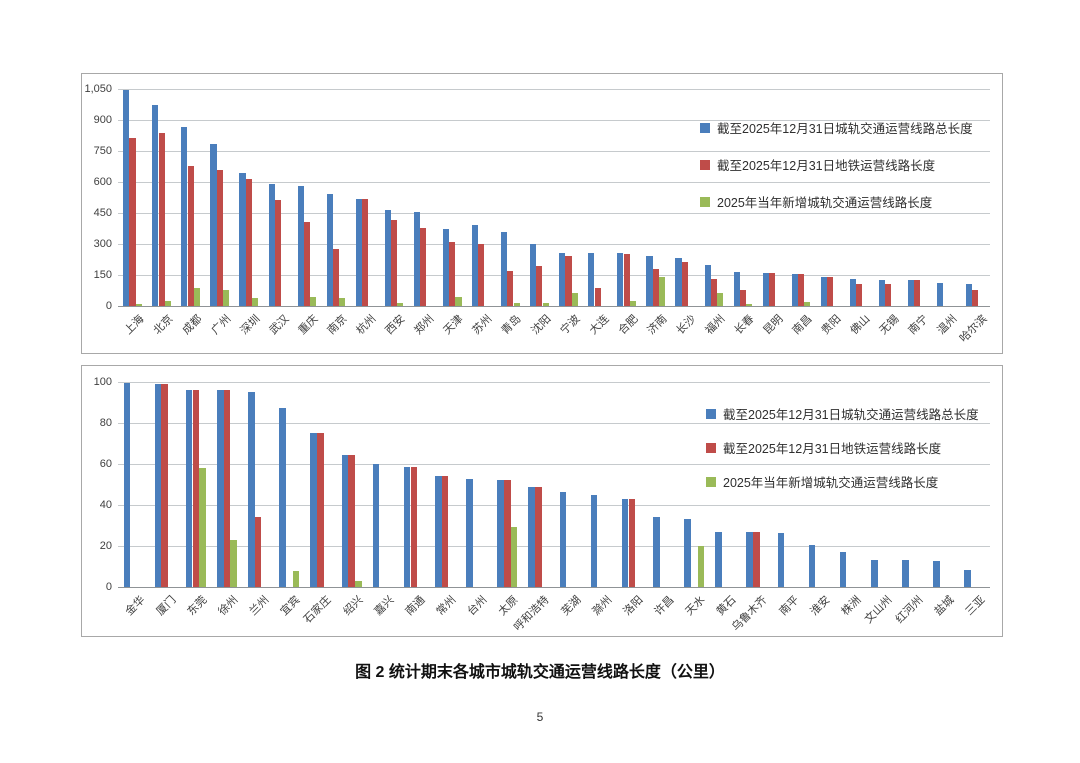  Describe the element at coordinates (166, 606) in the screenshot. I see `x-axis-category-label: 厦门` at that location.